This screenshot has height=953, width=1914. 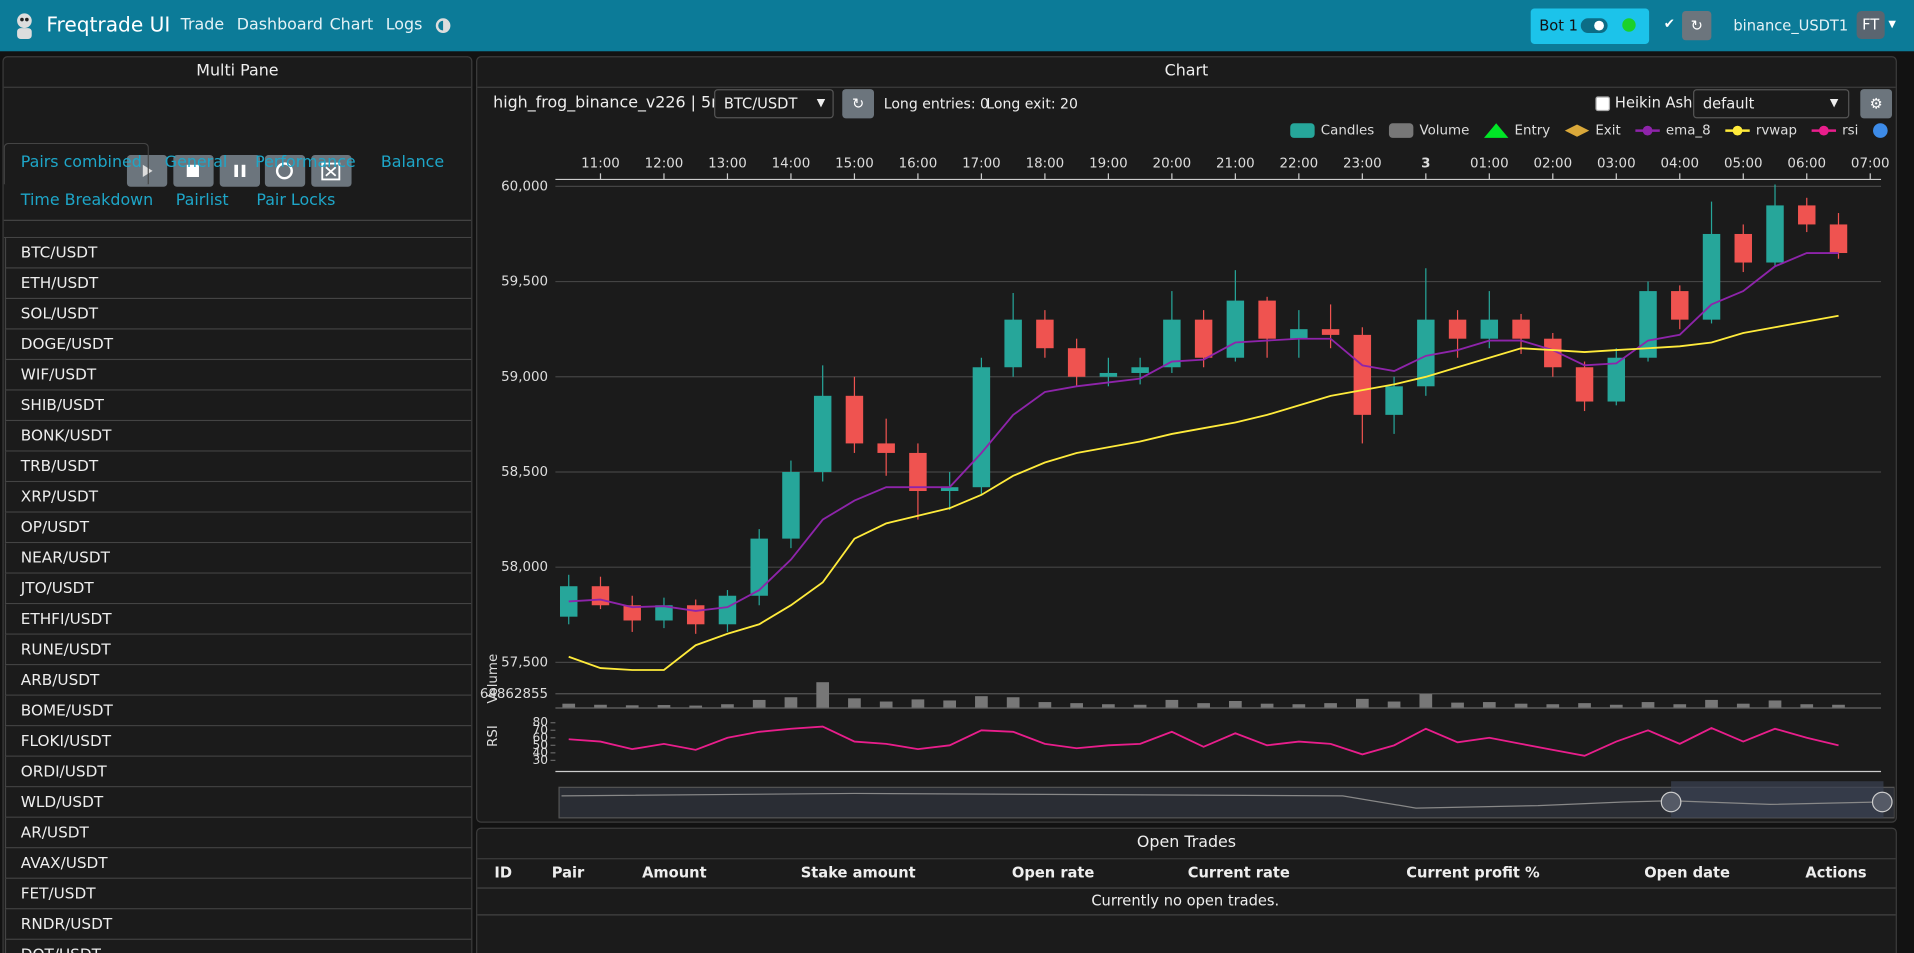 I want to click on pair-item: ORDI/USDT, so click(x=238, y=772).